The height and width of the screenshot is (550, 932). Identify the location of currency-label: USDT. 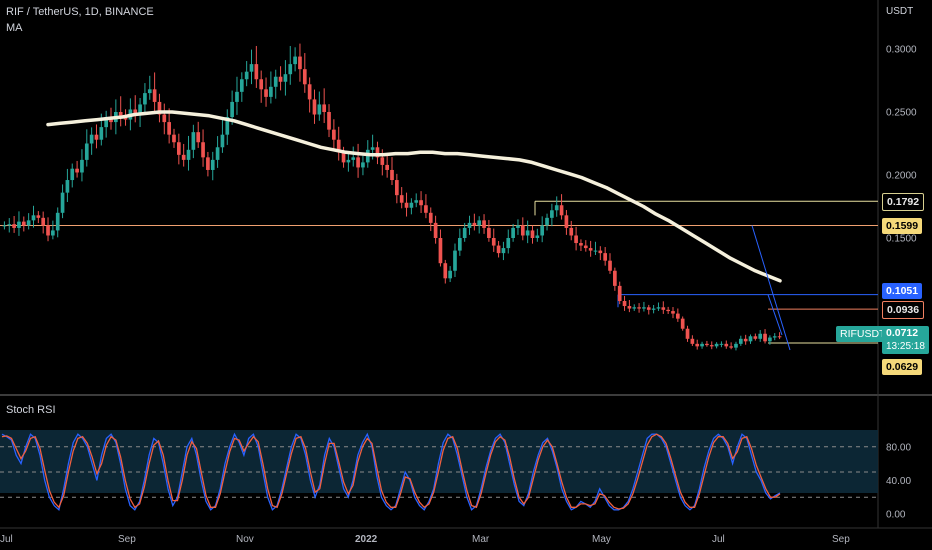
(900, 11).